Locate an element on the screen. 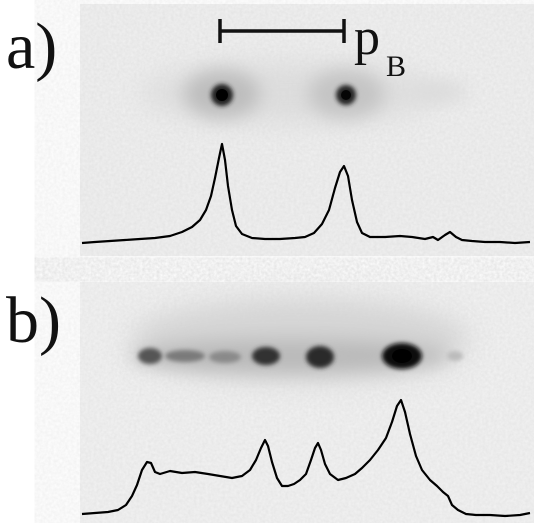  scale-bar-subscript: B is located at coordinates (396, 66).